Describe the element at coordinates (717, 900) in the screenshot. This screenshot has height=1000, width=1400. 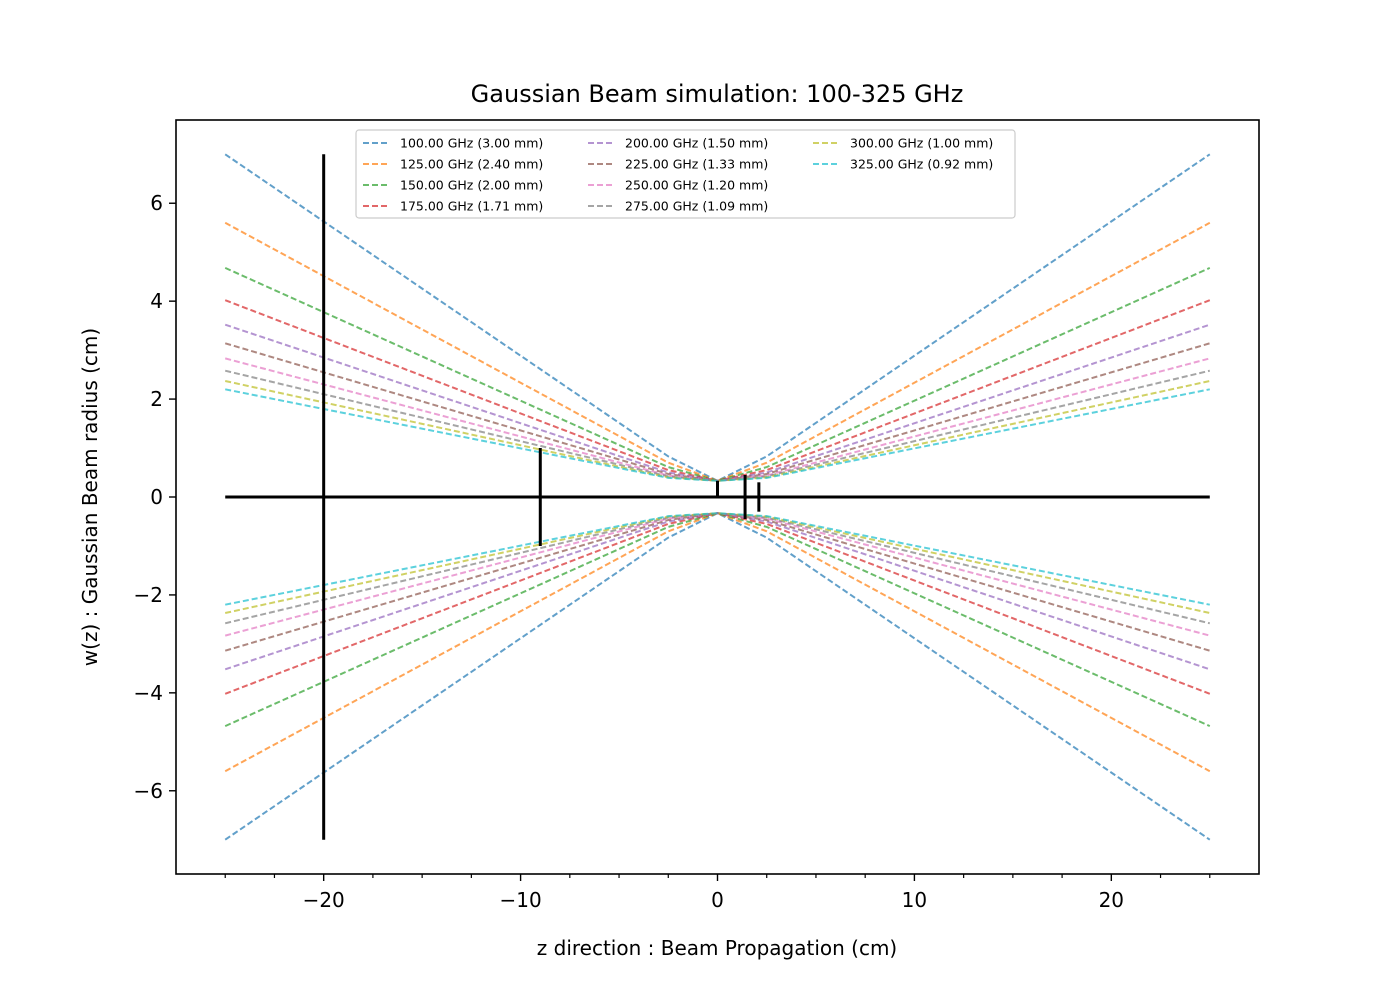
I see `x-tick-label: 0` at that location.